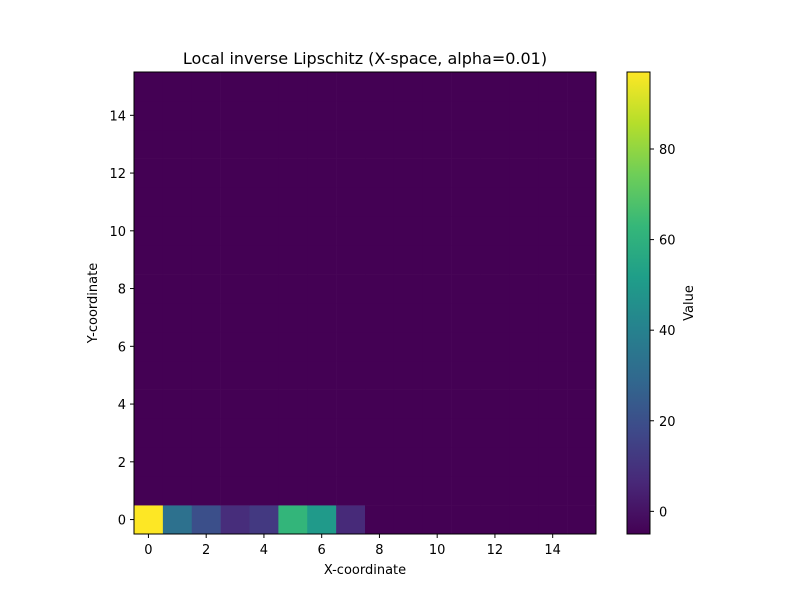 The height and width of the screenshot is (600, 800). What do you see at coordinates (264, 550) in the screenshot?
I see `x-tick-label: 4` at bounding box center [264, 550].